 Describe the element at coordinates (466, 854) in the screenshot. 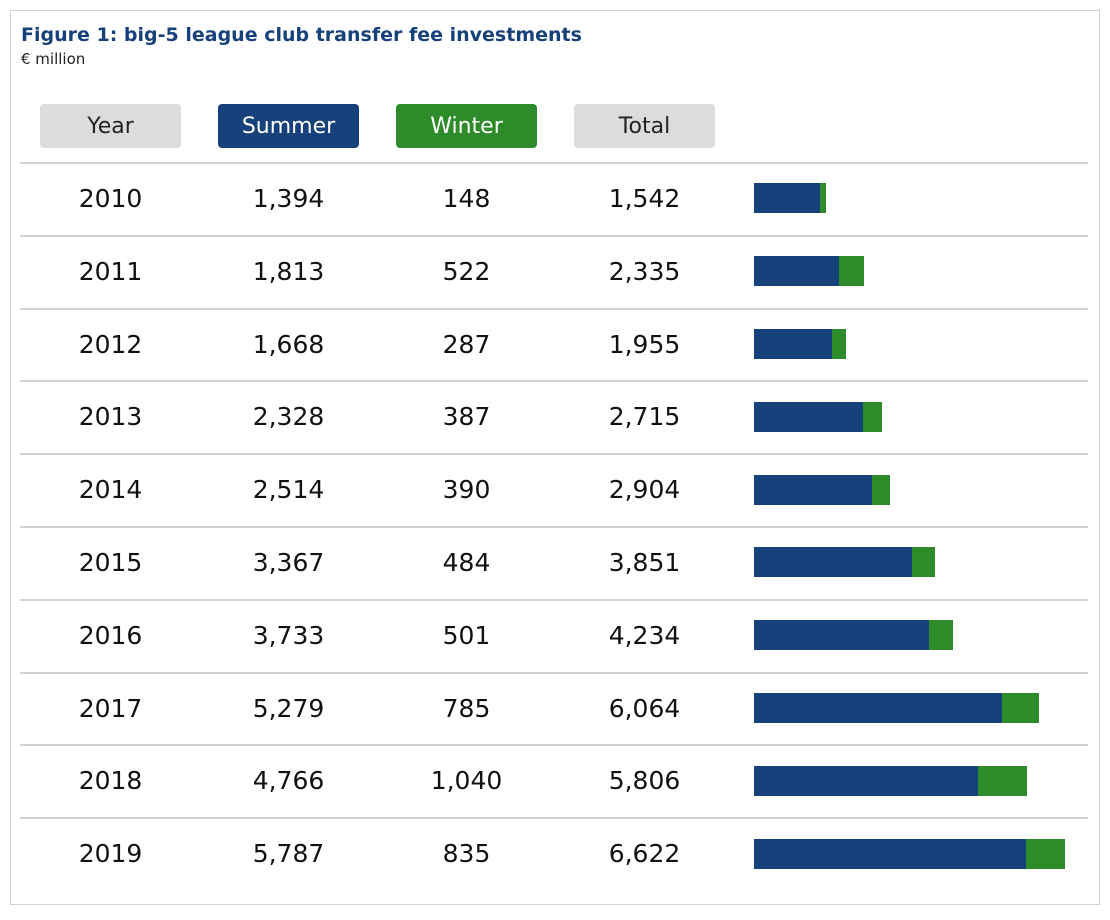

I see `winter-value: 835` at that location.